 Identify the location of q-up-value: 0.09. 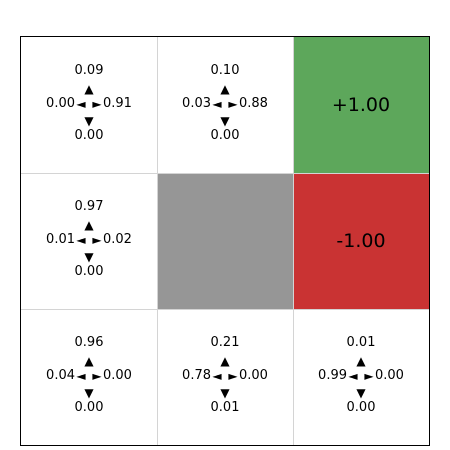
(89, 71).